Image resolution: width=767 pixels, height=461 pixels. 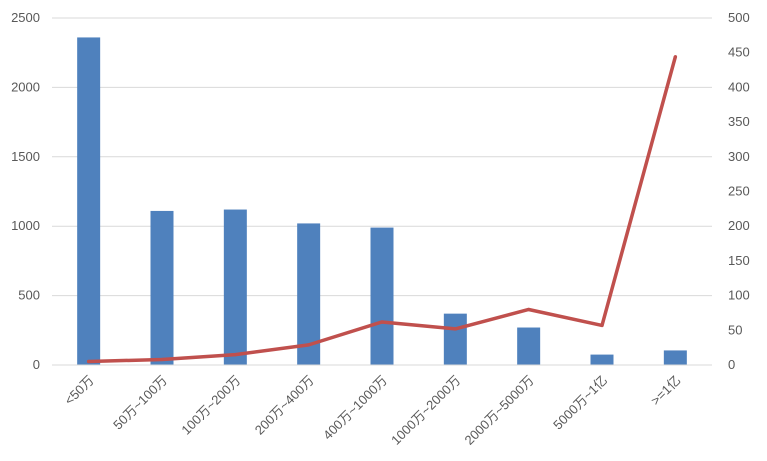 I want to click on x-tick-label: 1000万~2000万, so click(x=425, y=410).